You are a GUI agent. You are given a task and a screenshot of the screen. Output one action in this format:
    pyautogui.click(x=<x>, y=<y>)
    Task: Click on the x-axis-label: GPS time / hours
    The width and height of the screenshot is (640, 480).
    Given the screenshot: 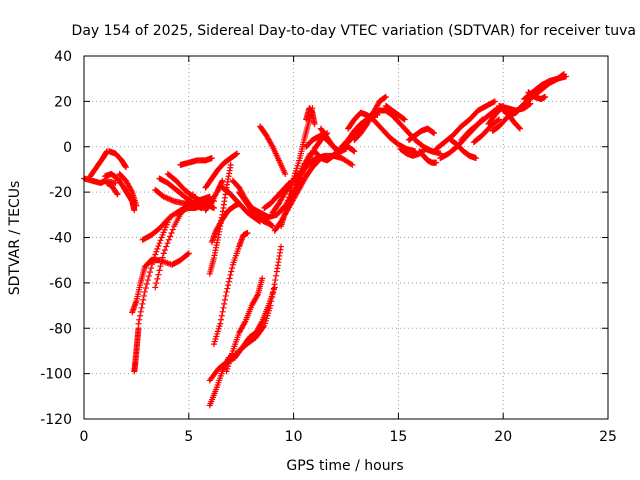 What is the action you would take?
    pyautogui.click(x=344, y=466)
    